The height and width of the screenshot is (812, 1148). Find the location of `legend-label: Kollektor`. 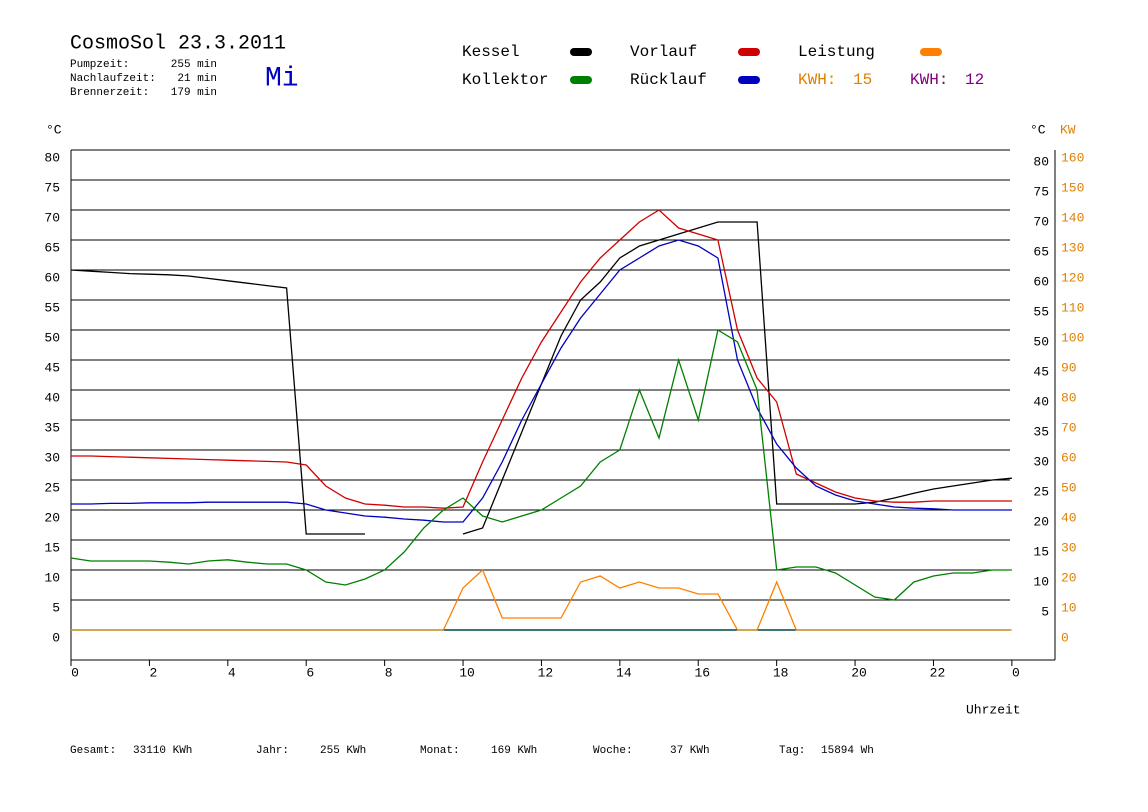

legend-label: Kollektor is located at coordinates (505, 80).